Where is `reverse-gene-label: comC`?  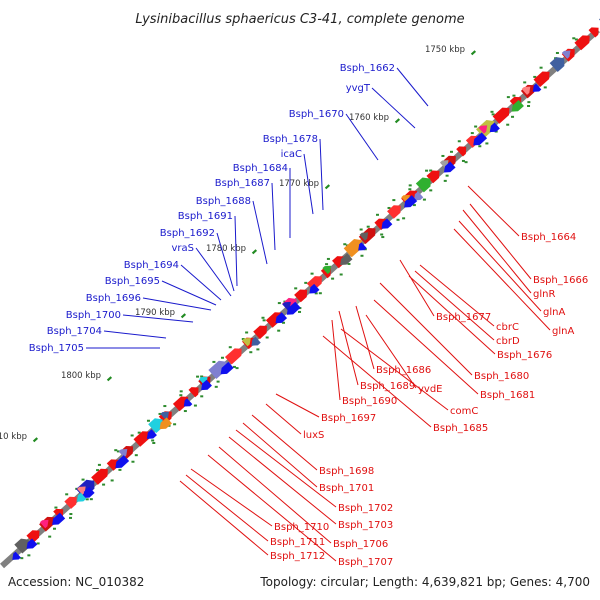
reverse-gene-label: comC is located at coordinates (464, 411).